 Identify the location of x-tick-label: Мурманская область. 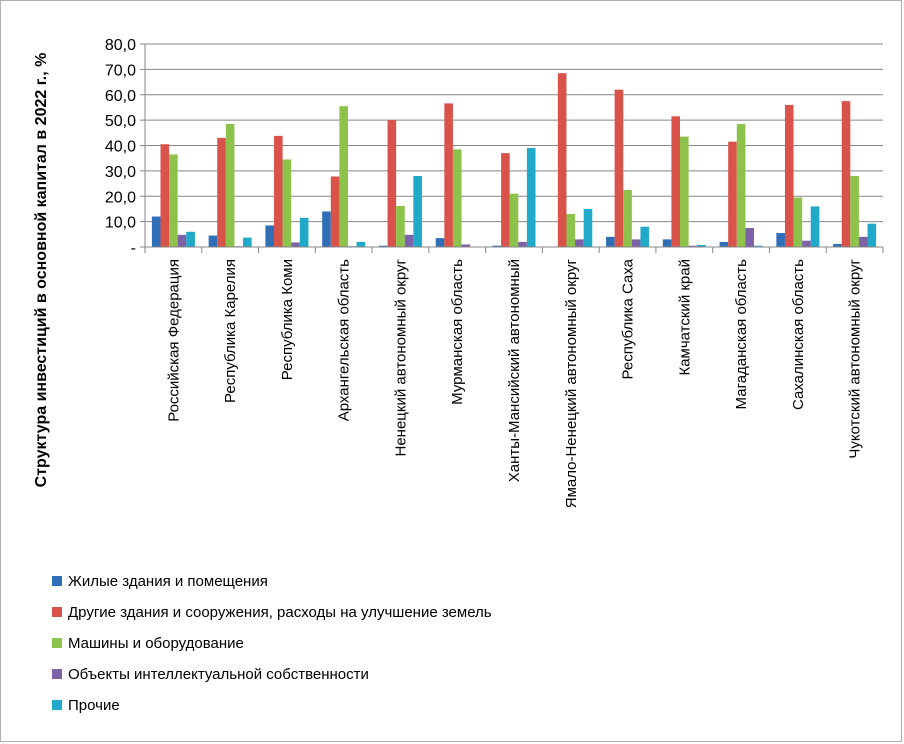
(457, 332).